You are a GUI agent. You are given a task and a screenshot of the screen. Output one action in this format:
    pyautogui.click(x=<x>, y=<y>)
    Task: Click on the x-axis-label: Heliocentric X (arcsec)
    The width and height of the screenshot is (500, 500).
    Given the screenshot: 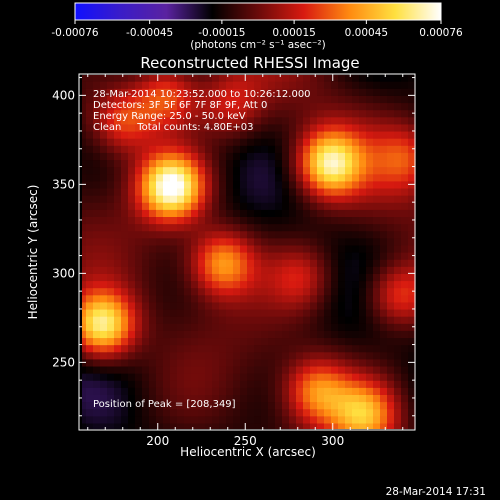 What is the action you would take?
    pyautogui.click(x=248, y=452)
    